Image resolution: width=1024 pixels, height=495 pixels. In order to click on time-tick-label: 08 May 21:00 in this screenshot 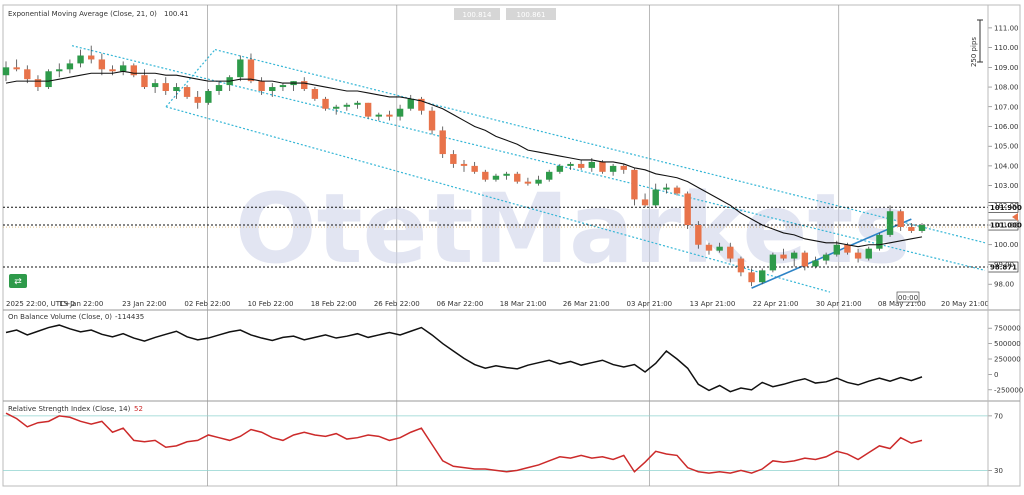, I will do `click(902, 304)`.